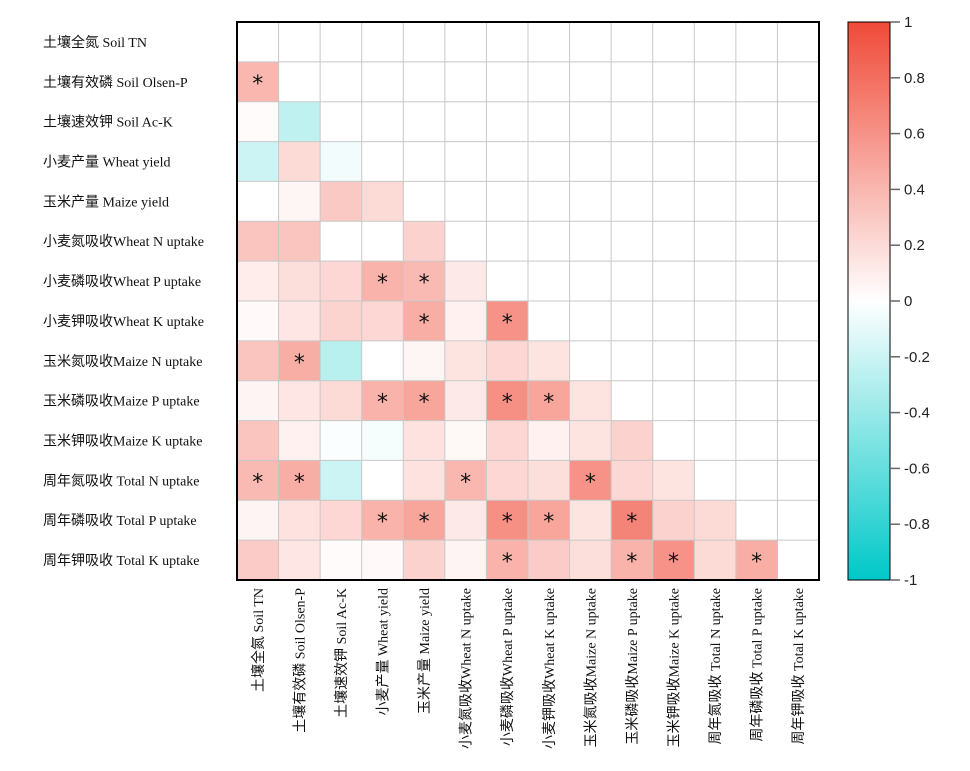  Describe the element at coordinates (591, 667) in the screenshot. I see `column-label: 玉米氮吸收Maize N uptake` at that location.